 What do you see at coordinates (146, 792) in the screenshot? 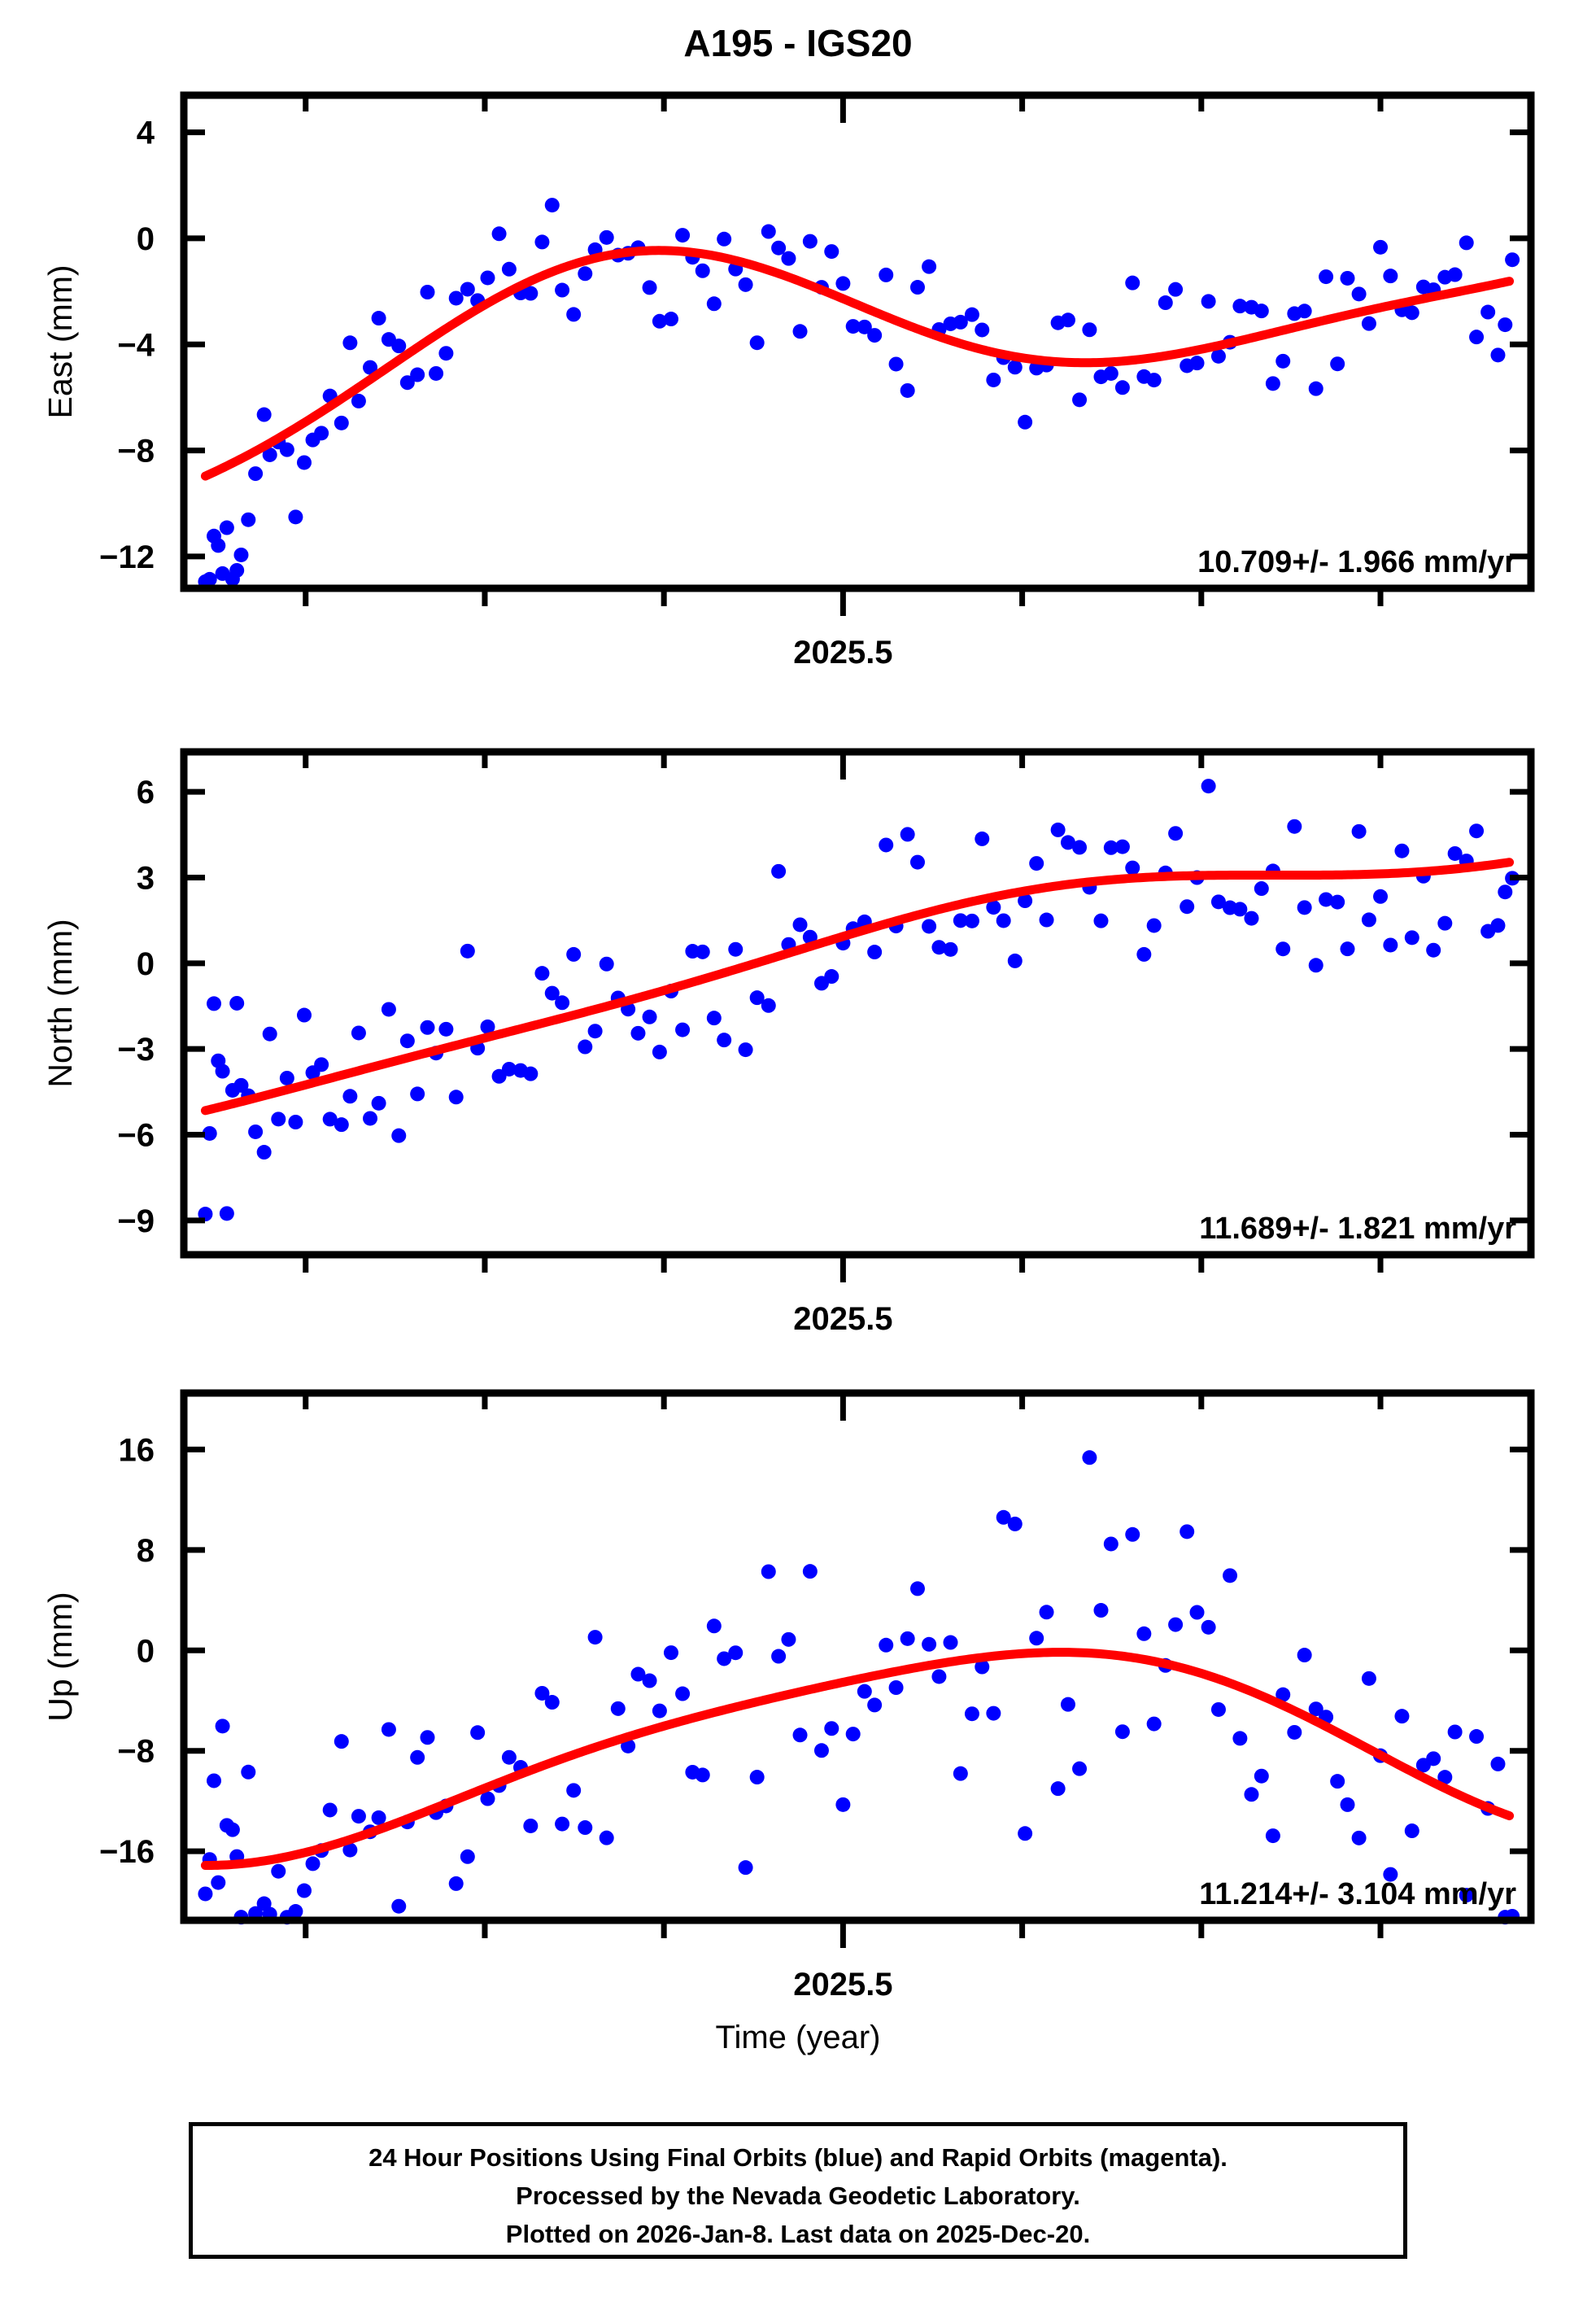
I see `y-tick-label-north-0: 6` at bounding box center [146, 792].